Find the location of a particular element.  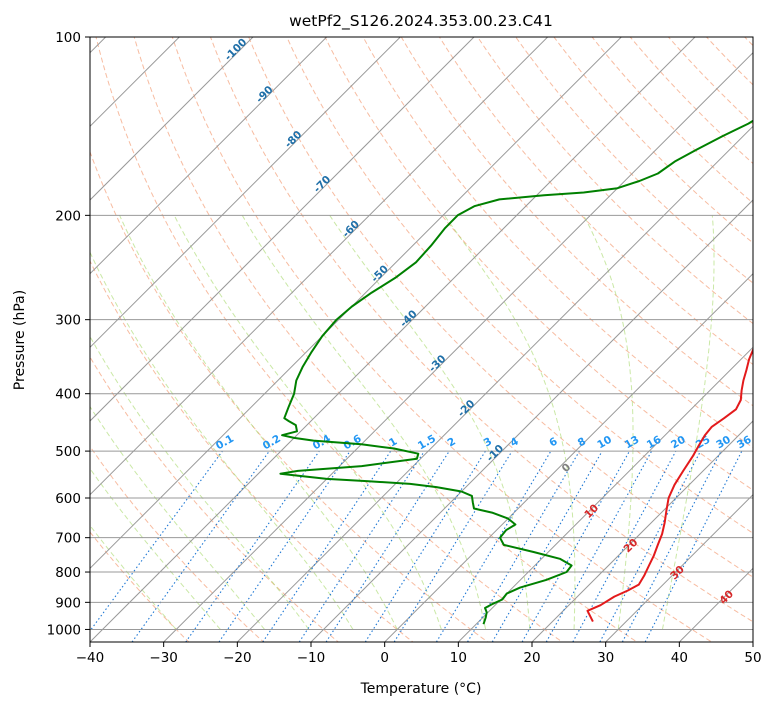

y-tick-label: 800 is located at coordinates (68, 573).